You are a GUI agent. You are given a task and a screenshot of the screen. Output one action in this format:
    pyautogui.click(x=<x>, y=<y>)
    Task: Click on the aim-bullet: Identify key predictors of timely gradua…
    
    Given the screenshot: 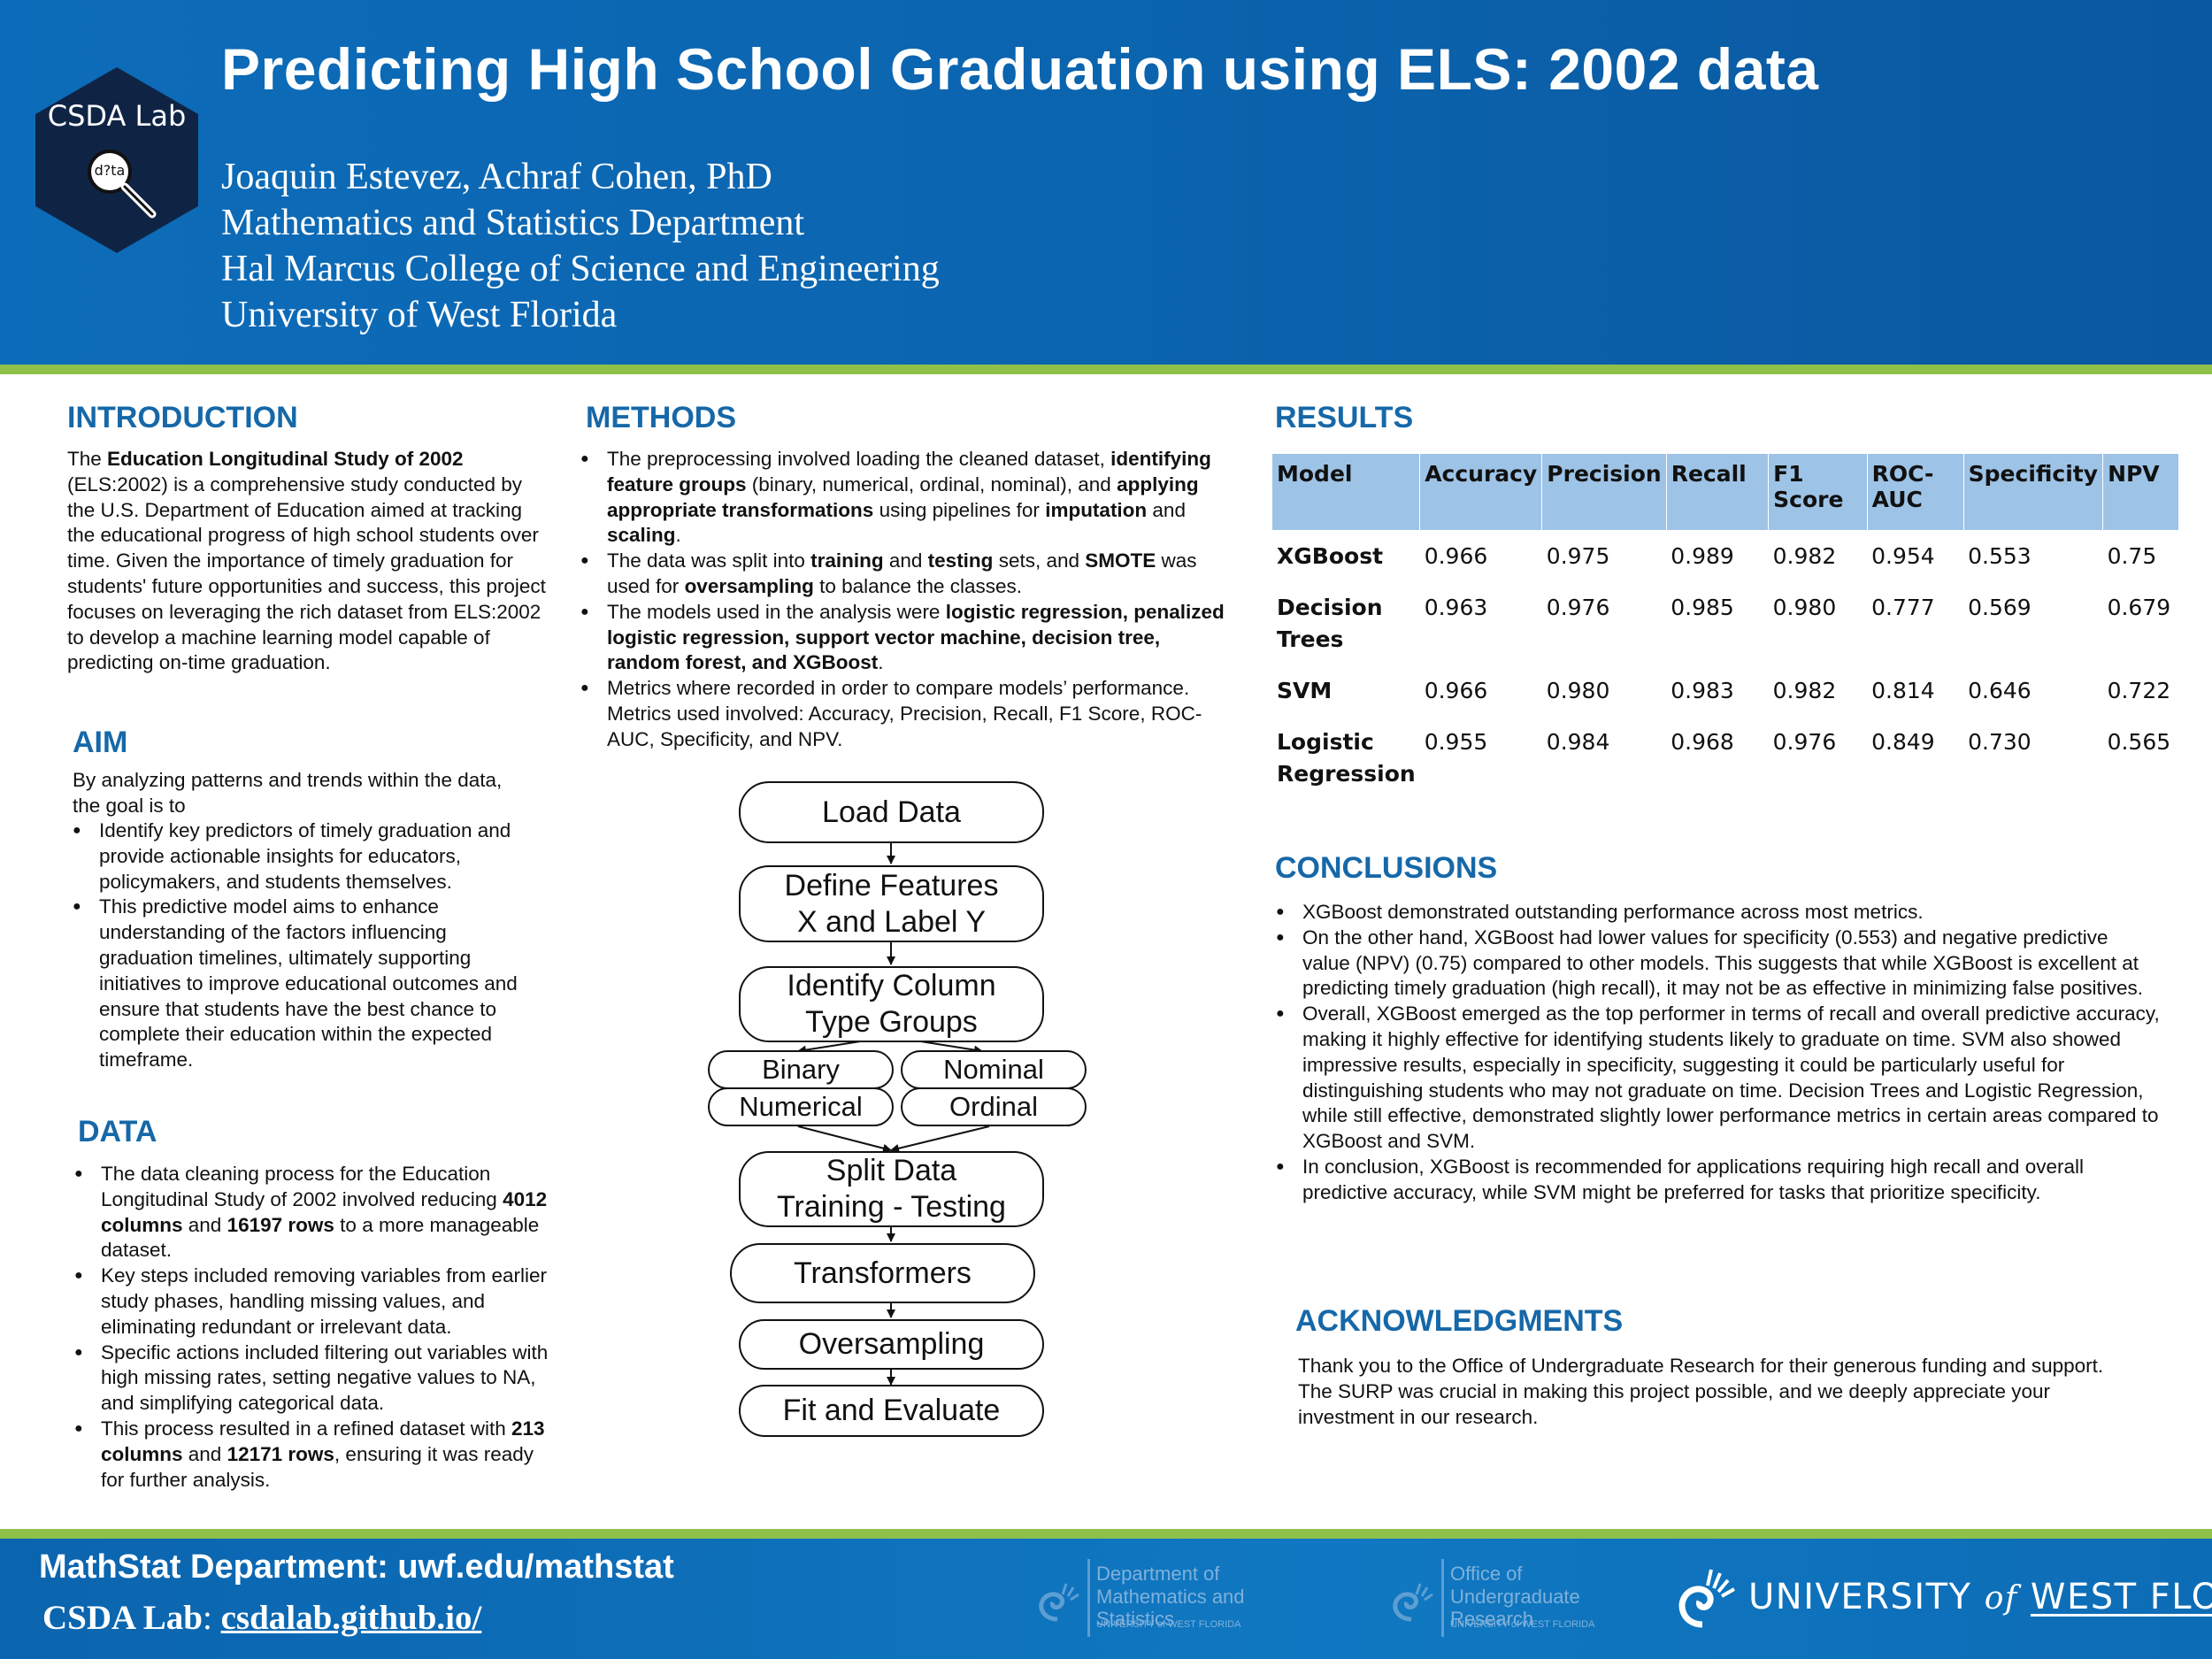 What is the action you would take?
    pyautogui.click(x=303, y=857)
    